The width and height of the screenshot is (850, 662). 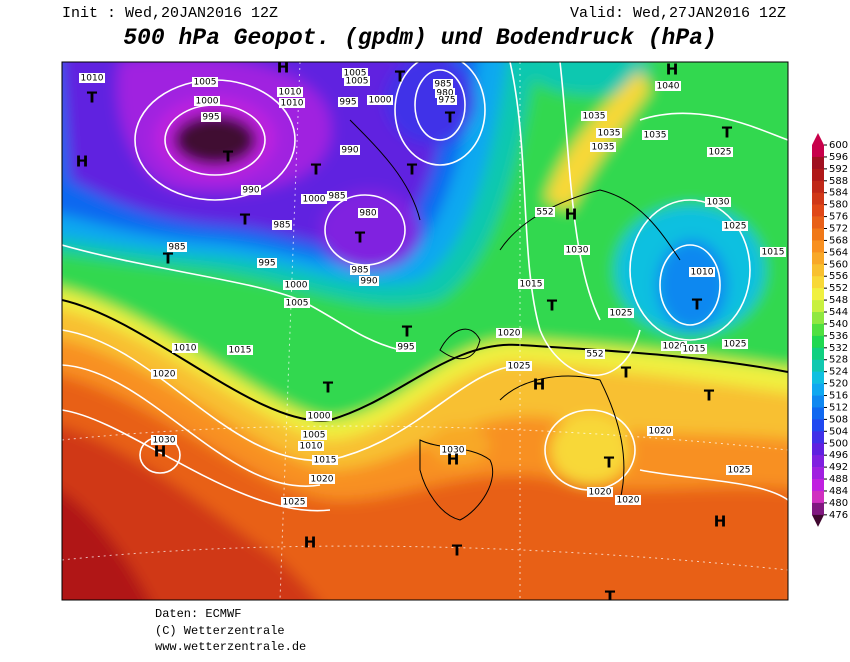 What do you see at coordinates (838, 324) in the screenshot?
I see `colorbar-label: 540` at bounding box center [838, 324].